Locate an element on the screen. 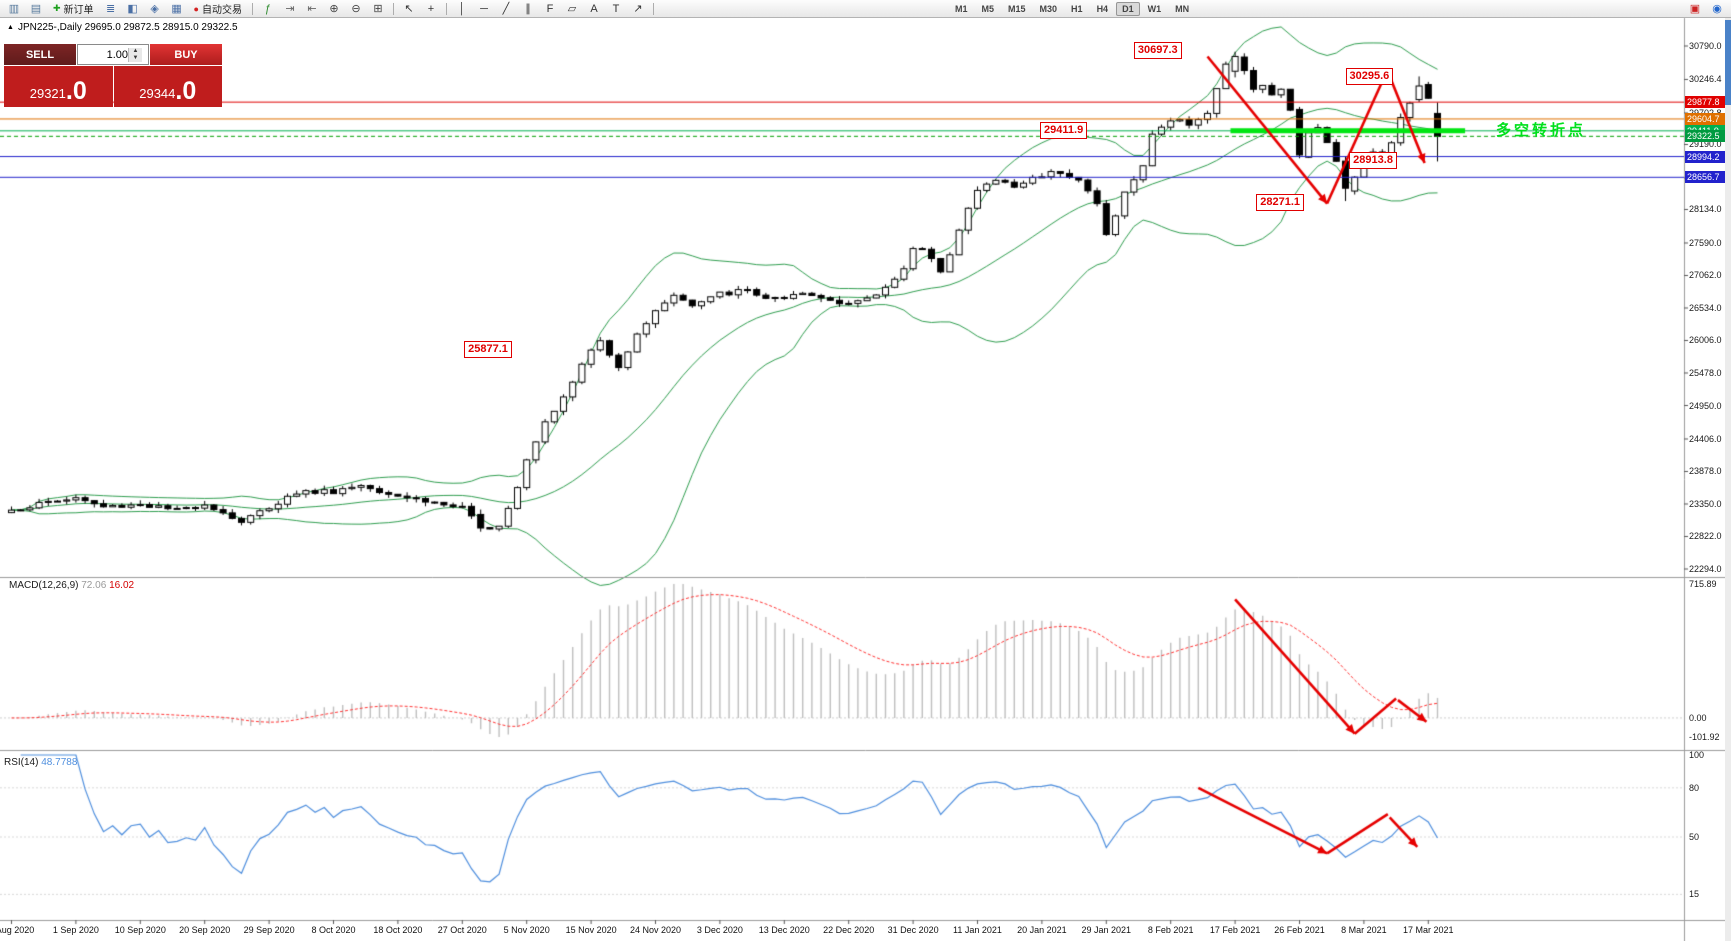 This screenshot has height=941, width=1731. timeframe-d1-button: D1 is located at coordinates (1128, 8).